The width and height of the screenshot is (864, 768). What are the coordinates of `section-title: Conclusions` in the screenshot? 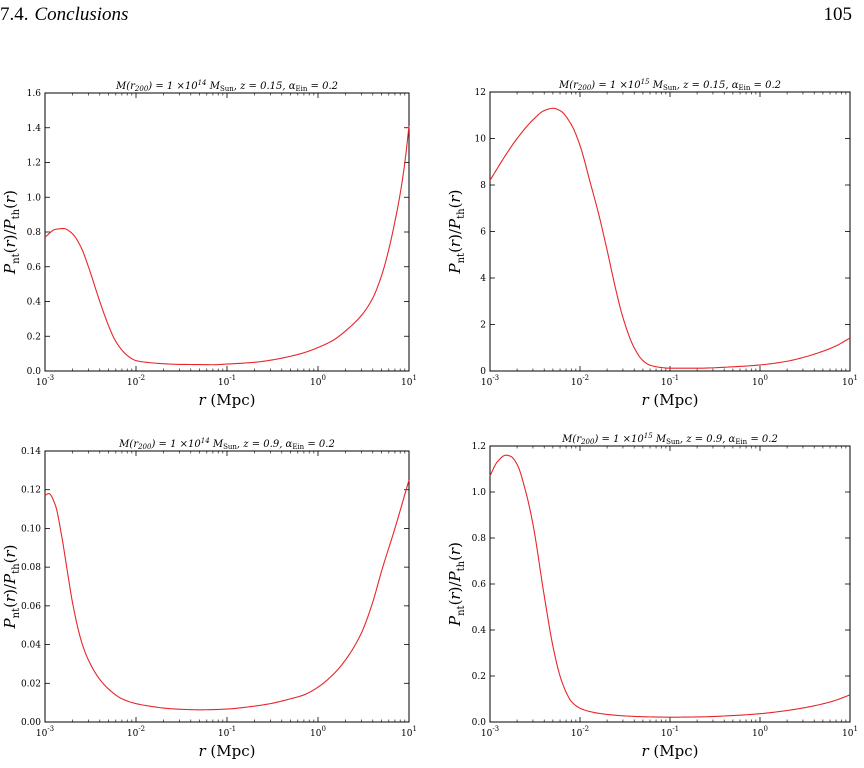 It's located at (81, 14).